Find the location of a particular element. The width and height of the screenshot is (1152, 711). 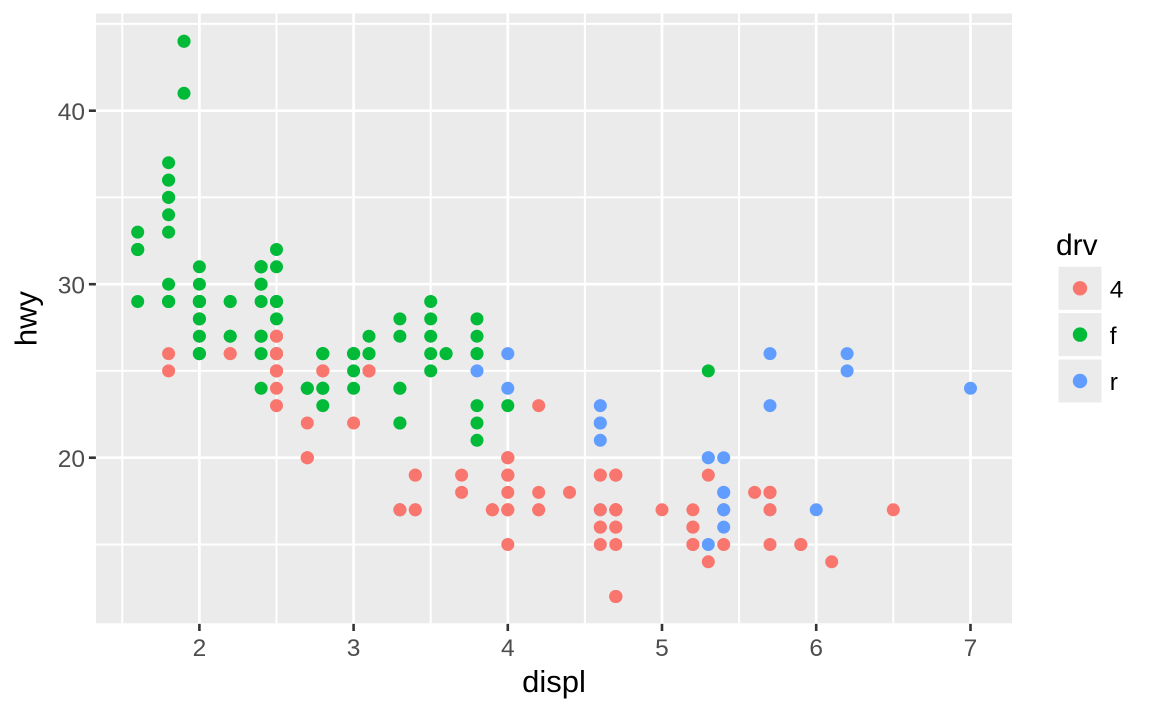

svg-text: r is located at coordinates (1114, 382).